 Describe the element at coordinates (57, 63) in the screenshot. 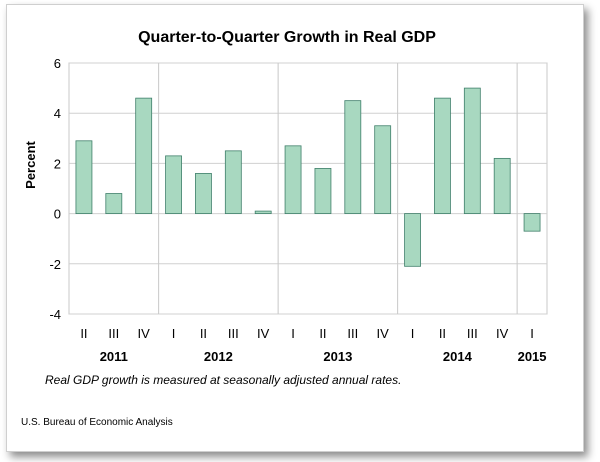

I see `y-tick-label: 6` at that location.